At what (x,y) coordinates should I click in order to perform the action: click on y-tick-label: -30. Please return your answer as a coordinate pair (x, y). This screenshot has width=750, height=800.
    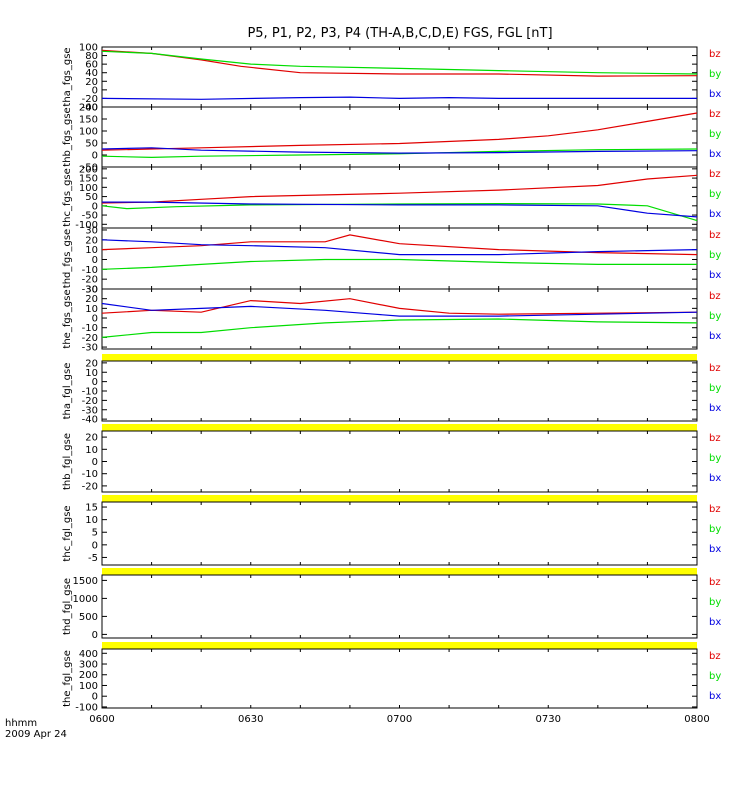
    Looking at the image, I should click on (90, 290).